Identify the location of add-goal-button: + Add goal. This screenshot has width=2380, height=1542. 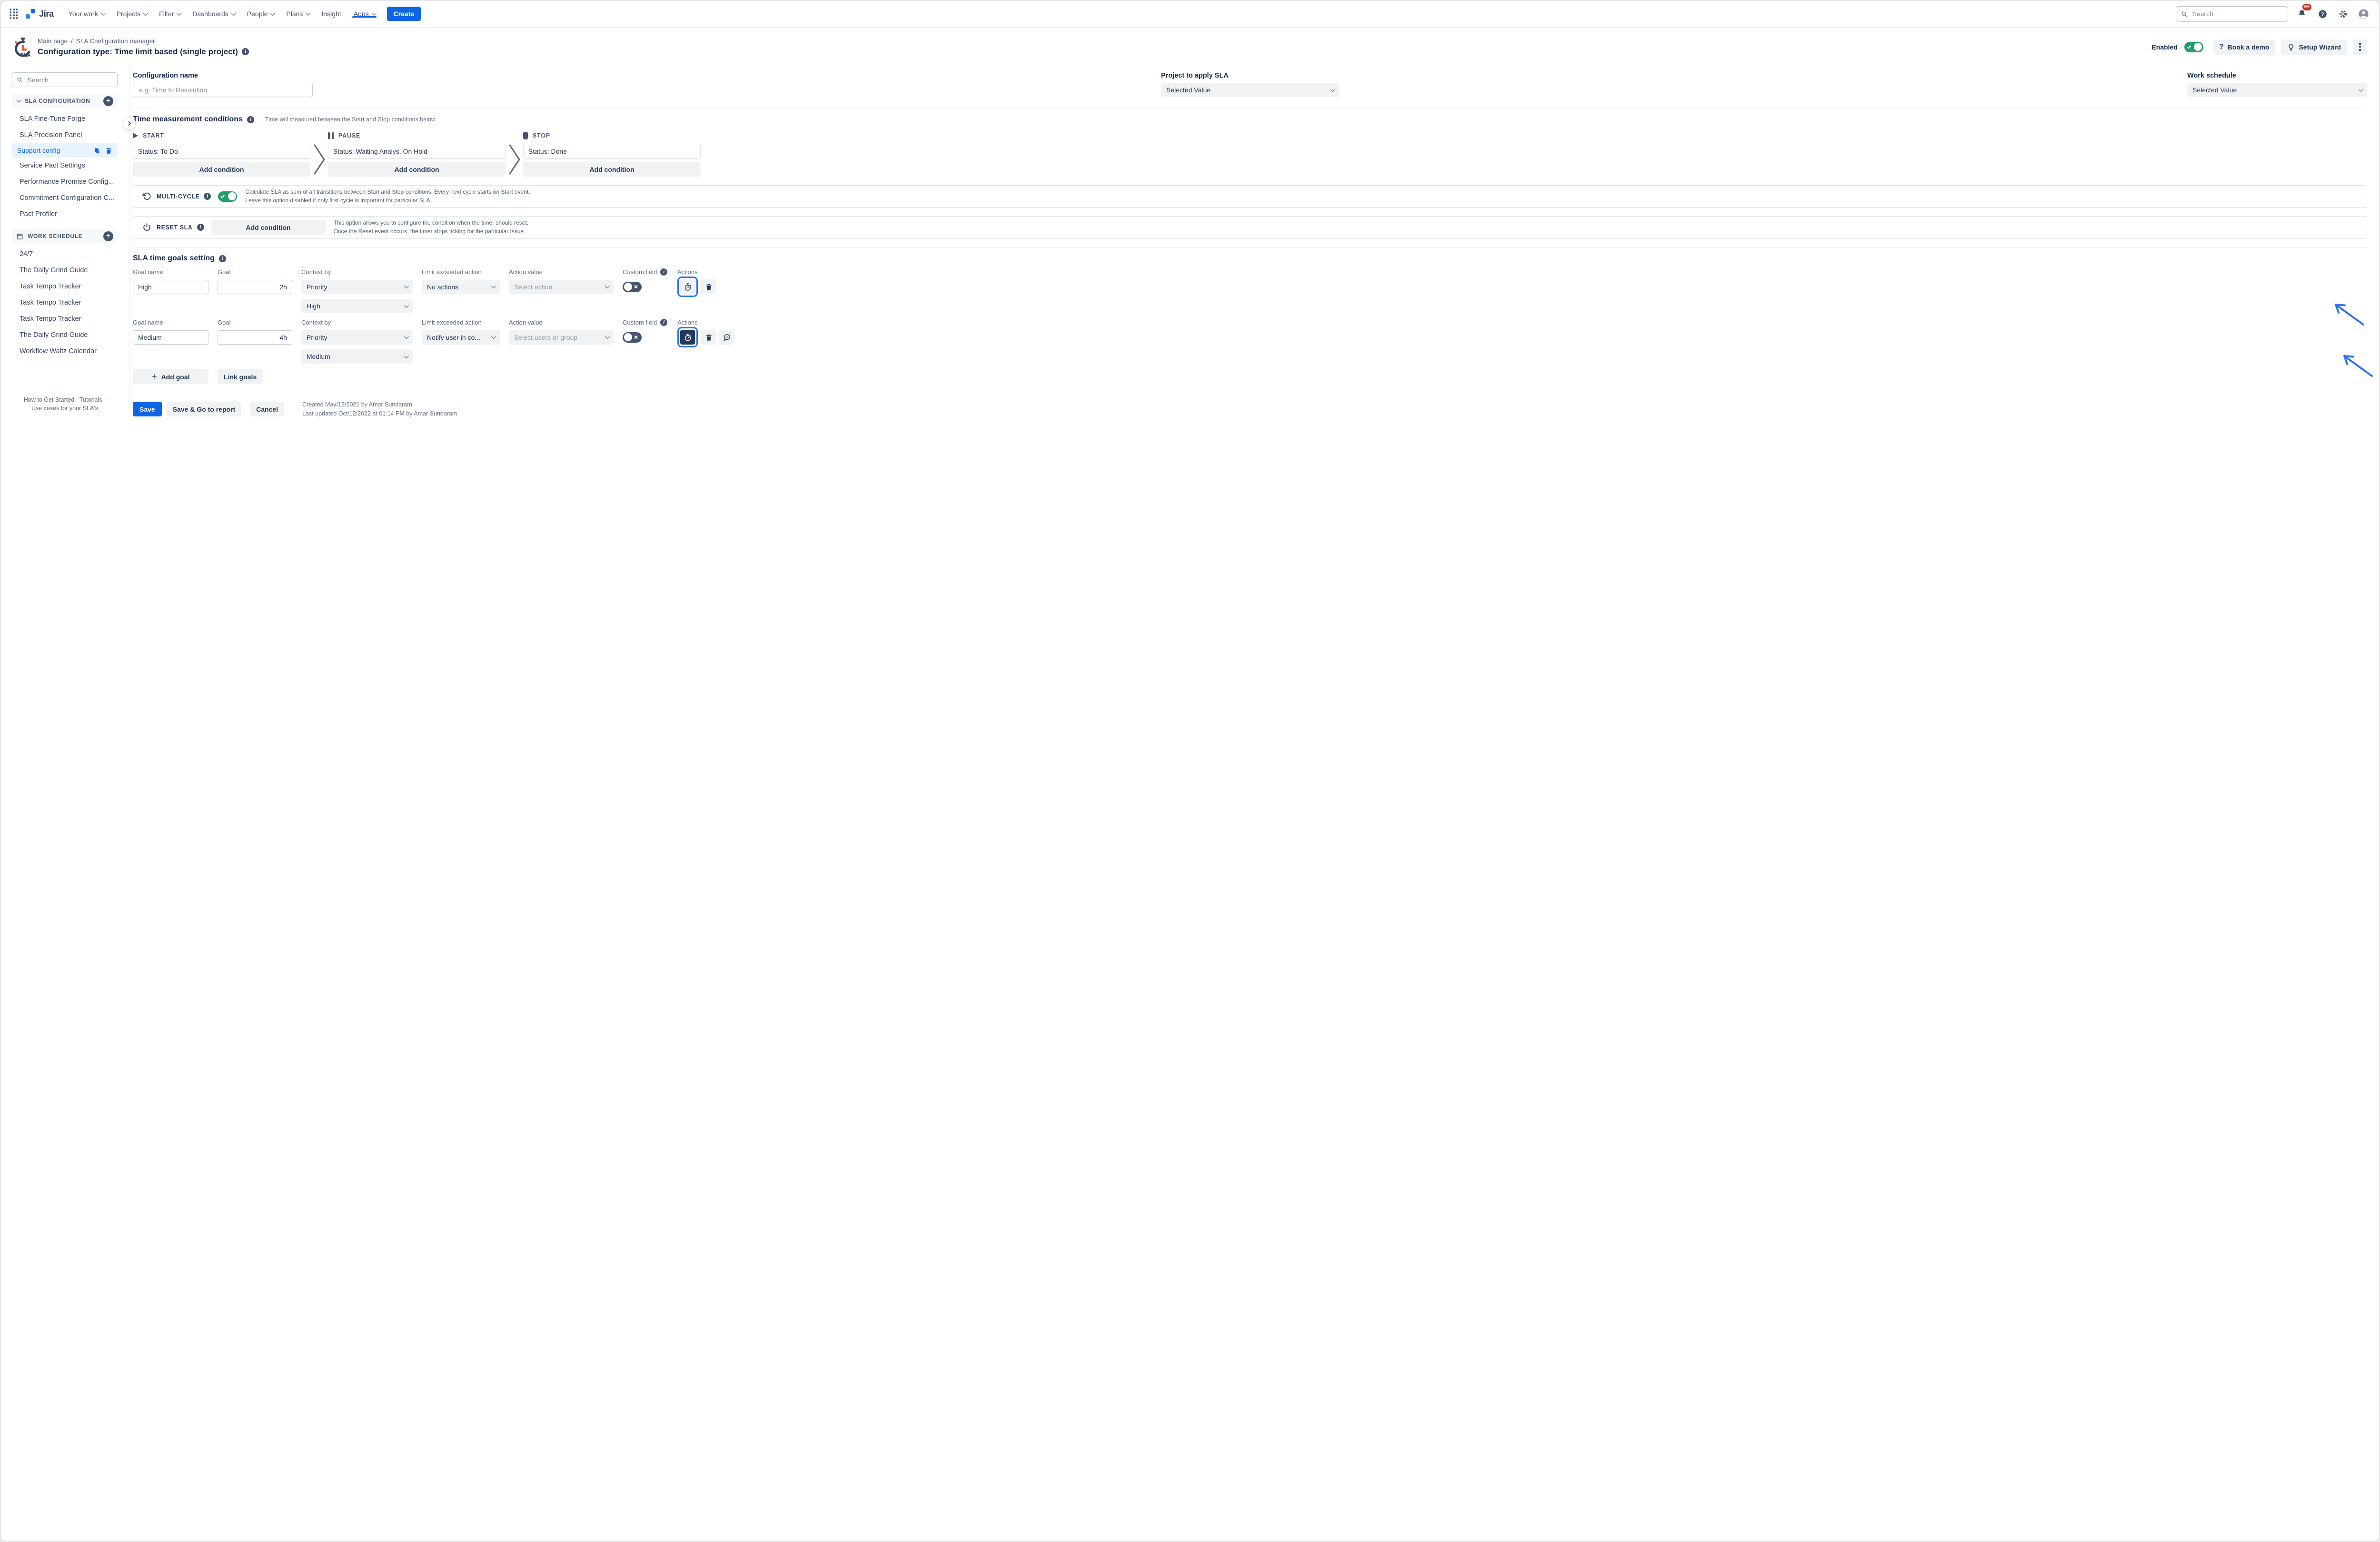
(170, 377).